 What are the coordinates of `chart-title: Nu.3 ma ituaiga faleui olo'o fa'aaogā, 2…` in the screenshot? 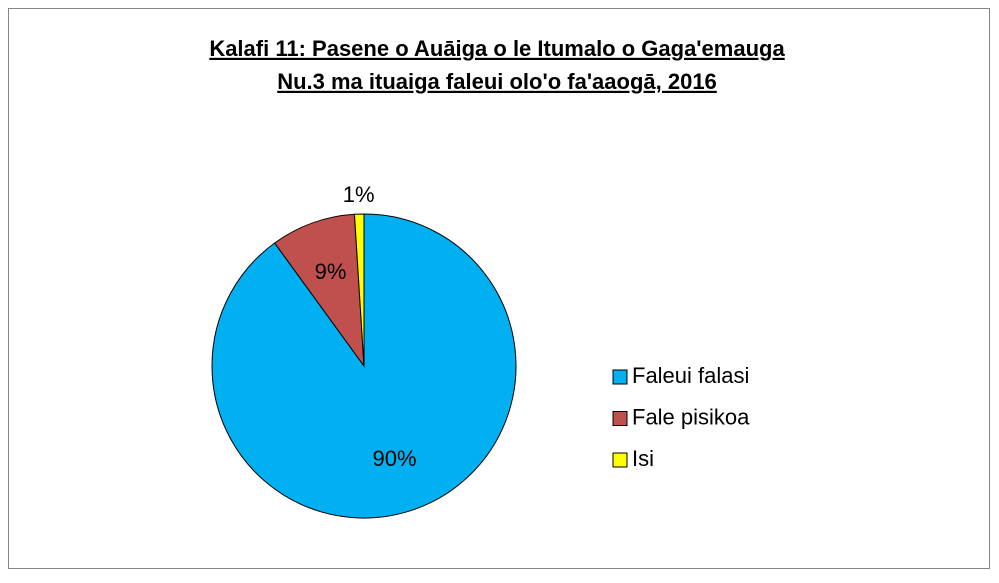 It's located at (497, 81).